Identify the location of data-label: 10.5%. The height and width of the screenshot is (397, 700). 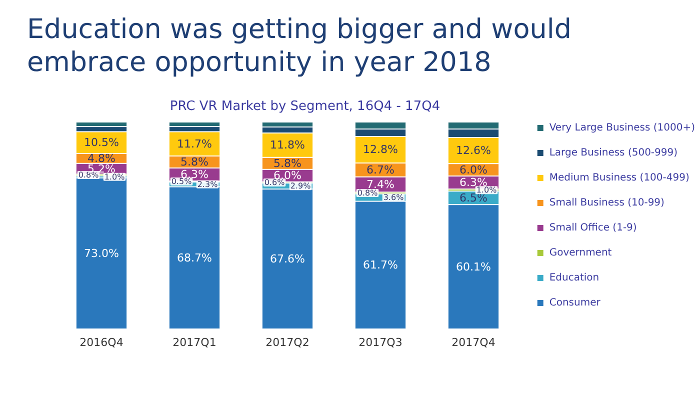
(101, 143).